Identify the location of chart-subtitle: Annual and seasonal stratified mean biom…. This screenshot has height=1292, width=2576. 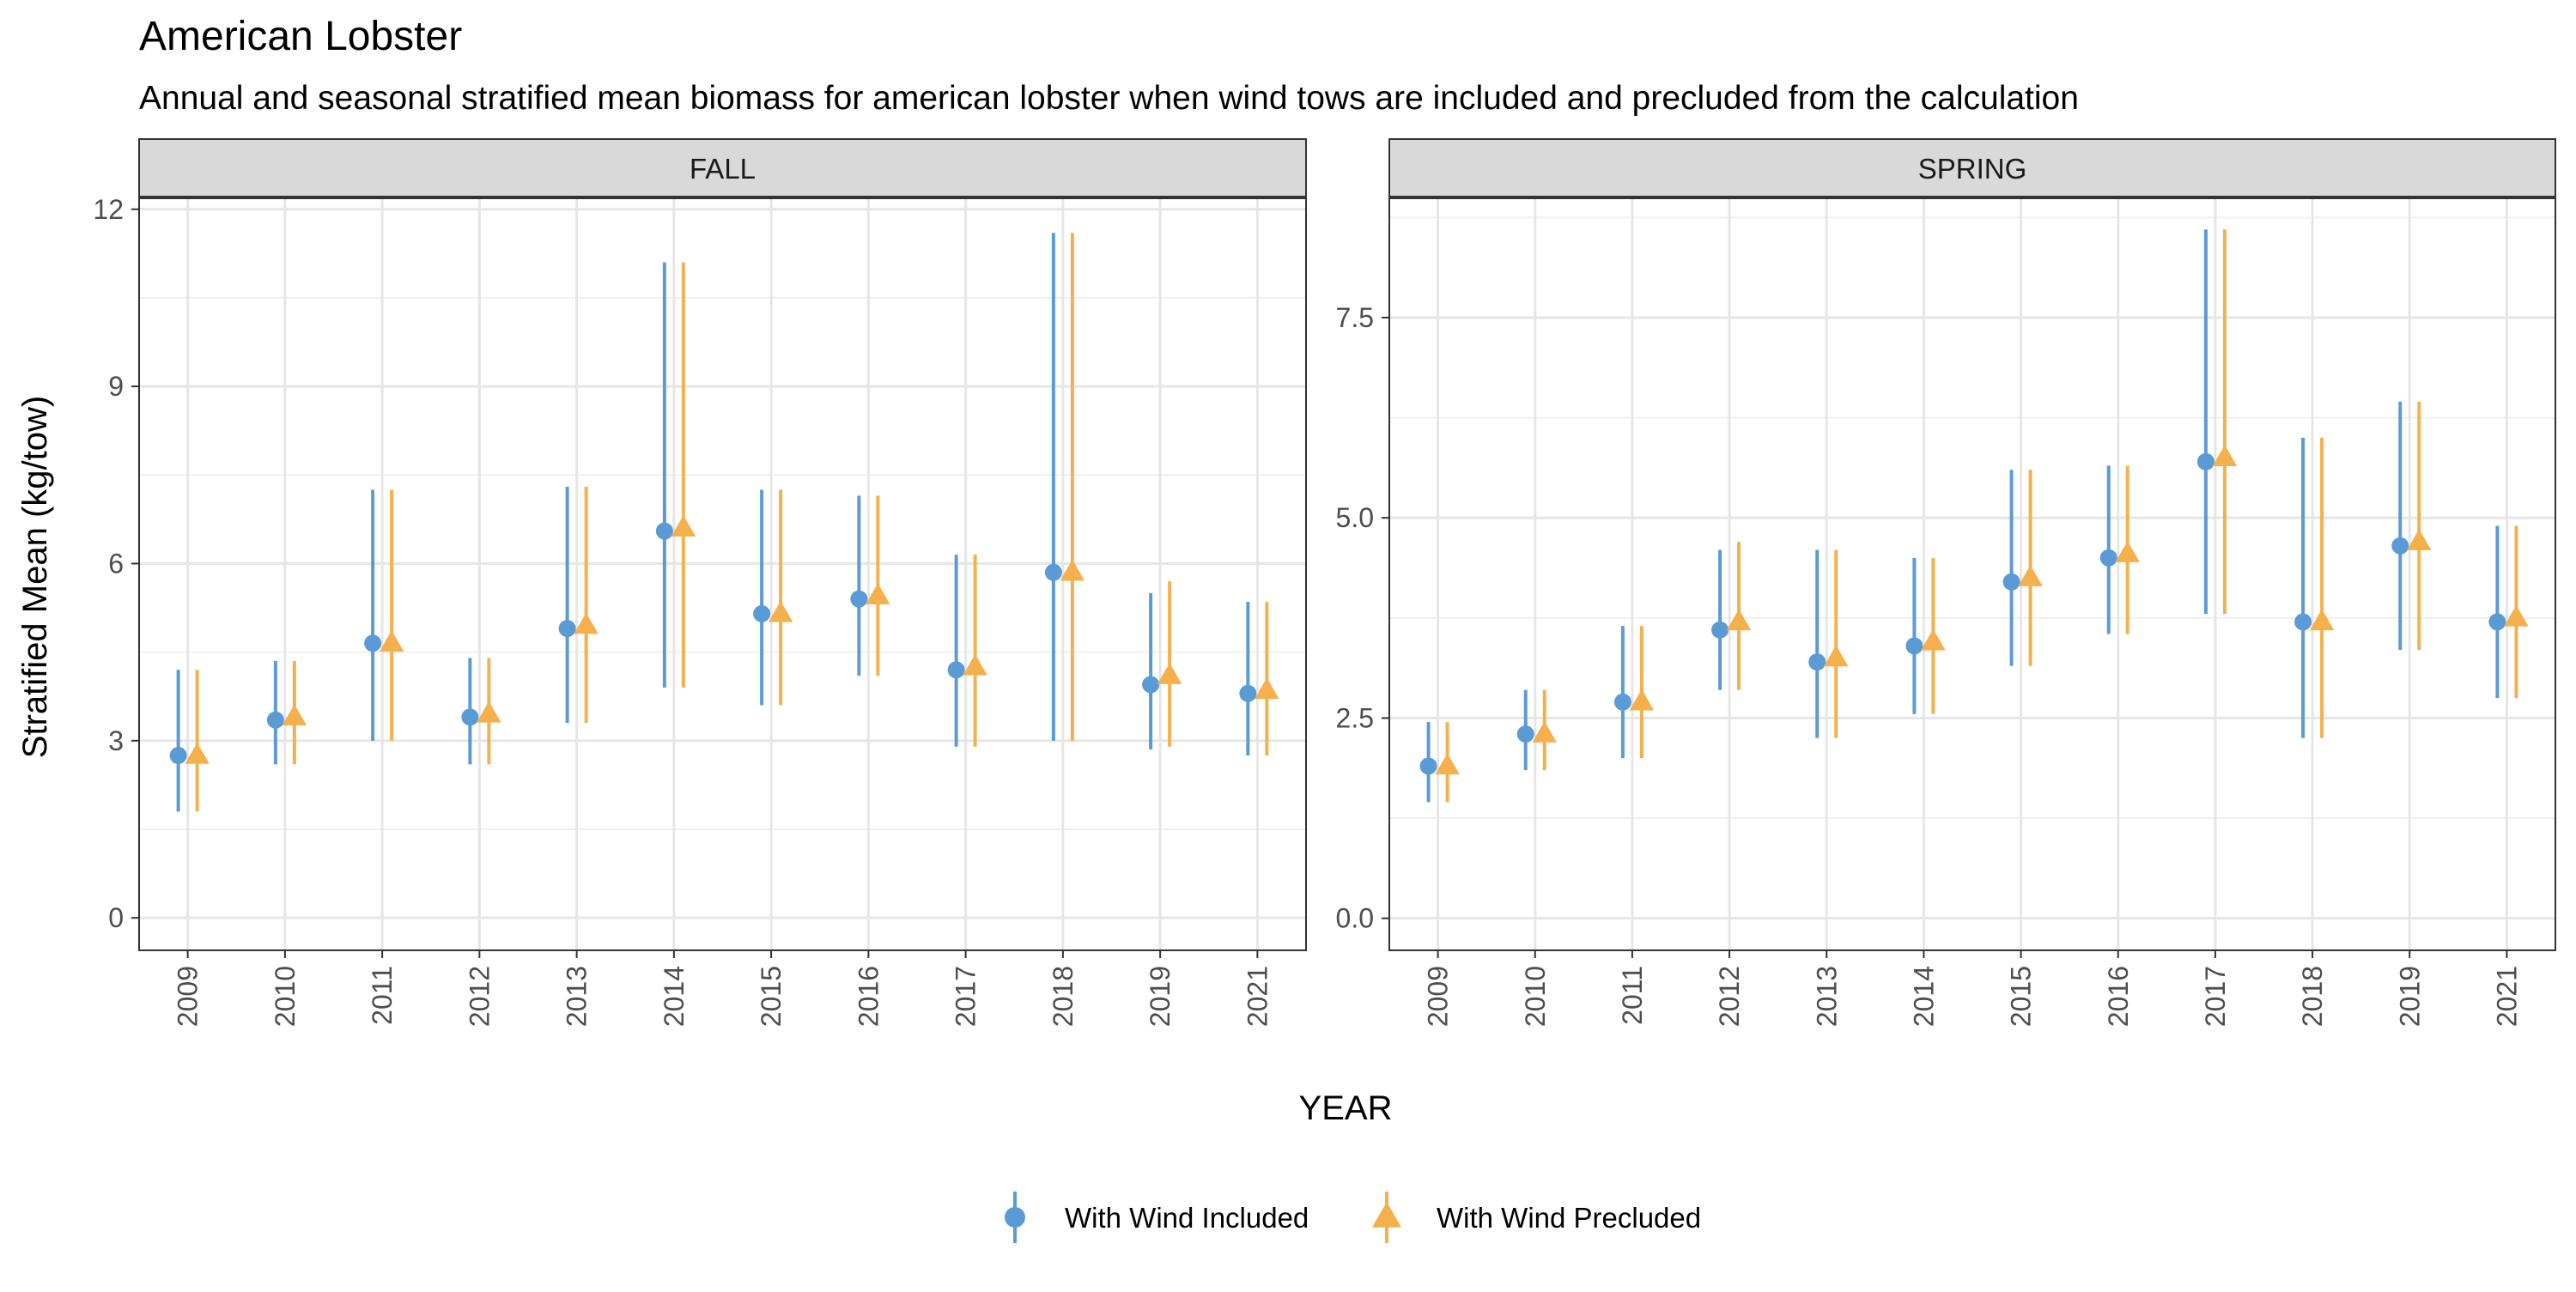
(1109, 98).